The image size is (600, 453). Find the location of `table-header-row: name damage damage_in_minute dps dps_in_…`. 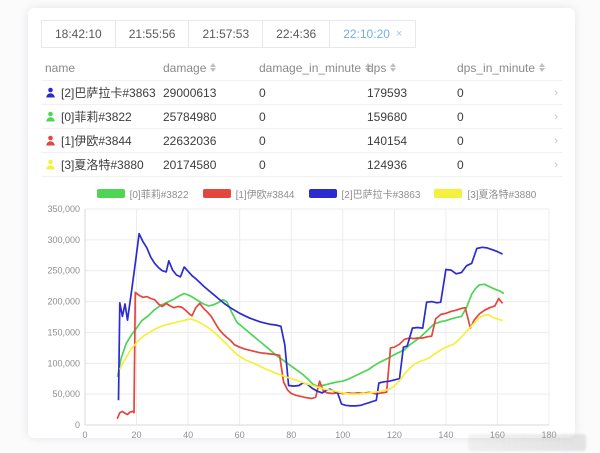

table-header-row: name damage damage_in_minute dps dps_in_… is located at coordinates (301, 68).